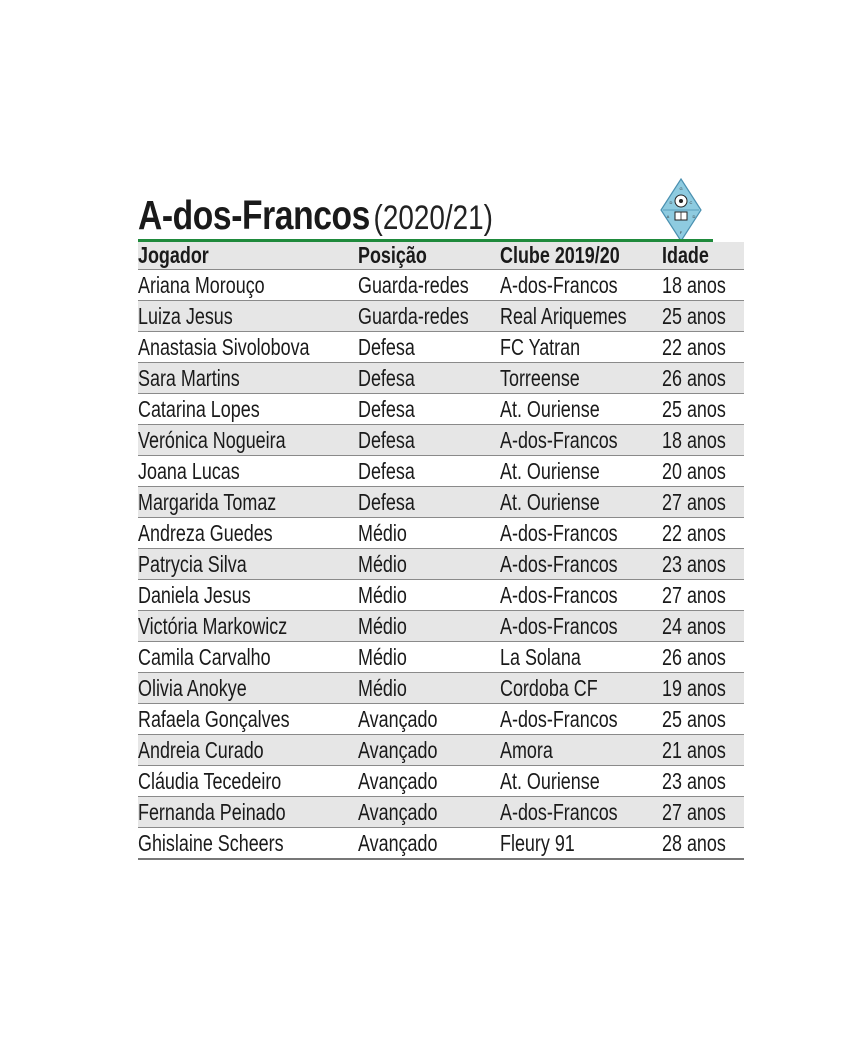 This screenshot has height=1062, width=850. I want to click on table-row: Olivia Anokye Médio Cordoba CF 19 anos, so click(441, 688).